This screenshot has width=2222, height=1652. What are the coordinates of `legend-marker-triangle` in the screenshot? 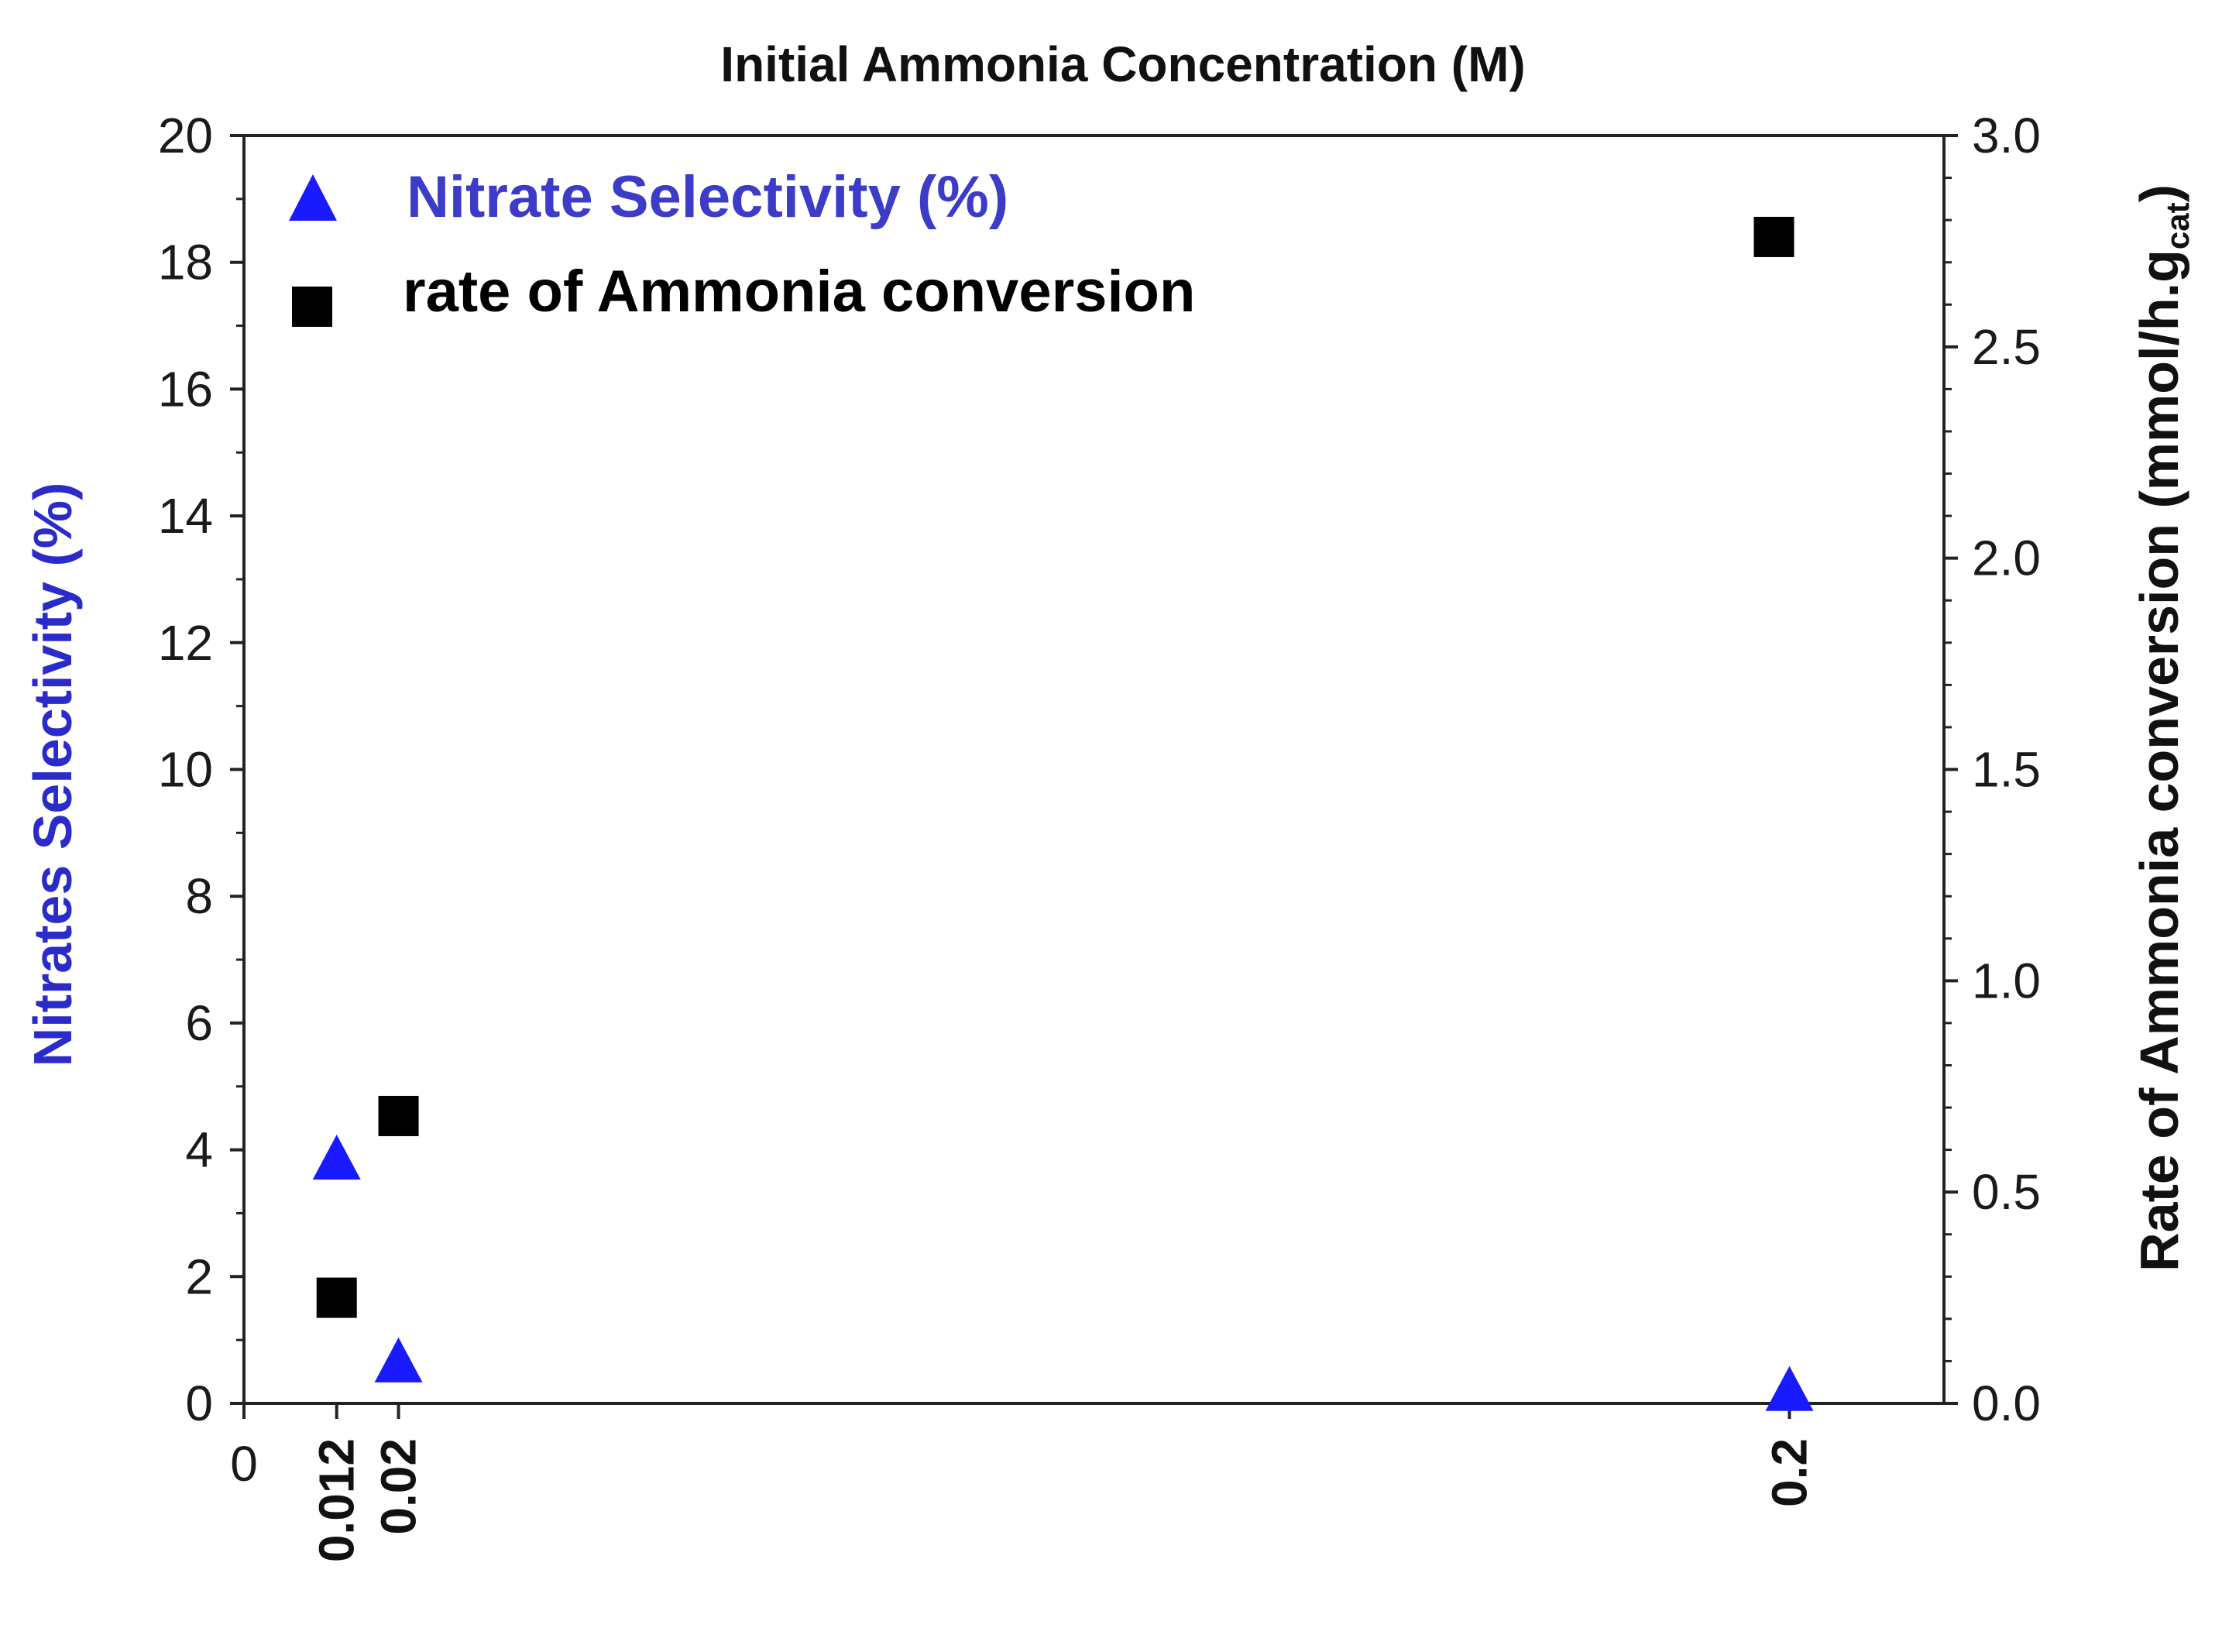 It's located at (313, 197).